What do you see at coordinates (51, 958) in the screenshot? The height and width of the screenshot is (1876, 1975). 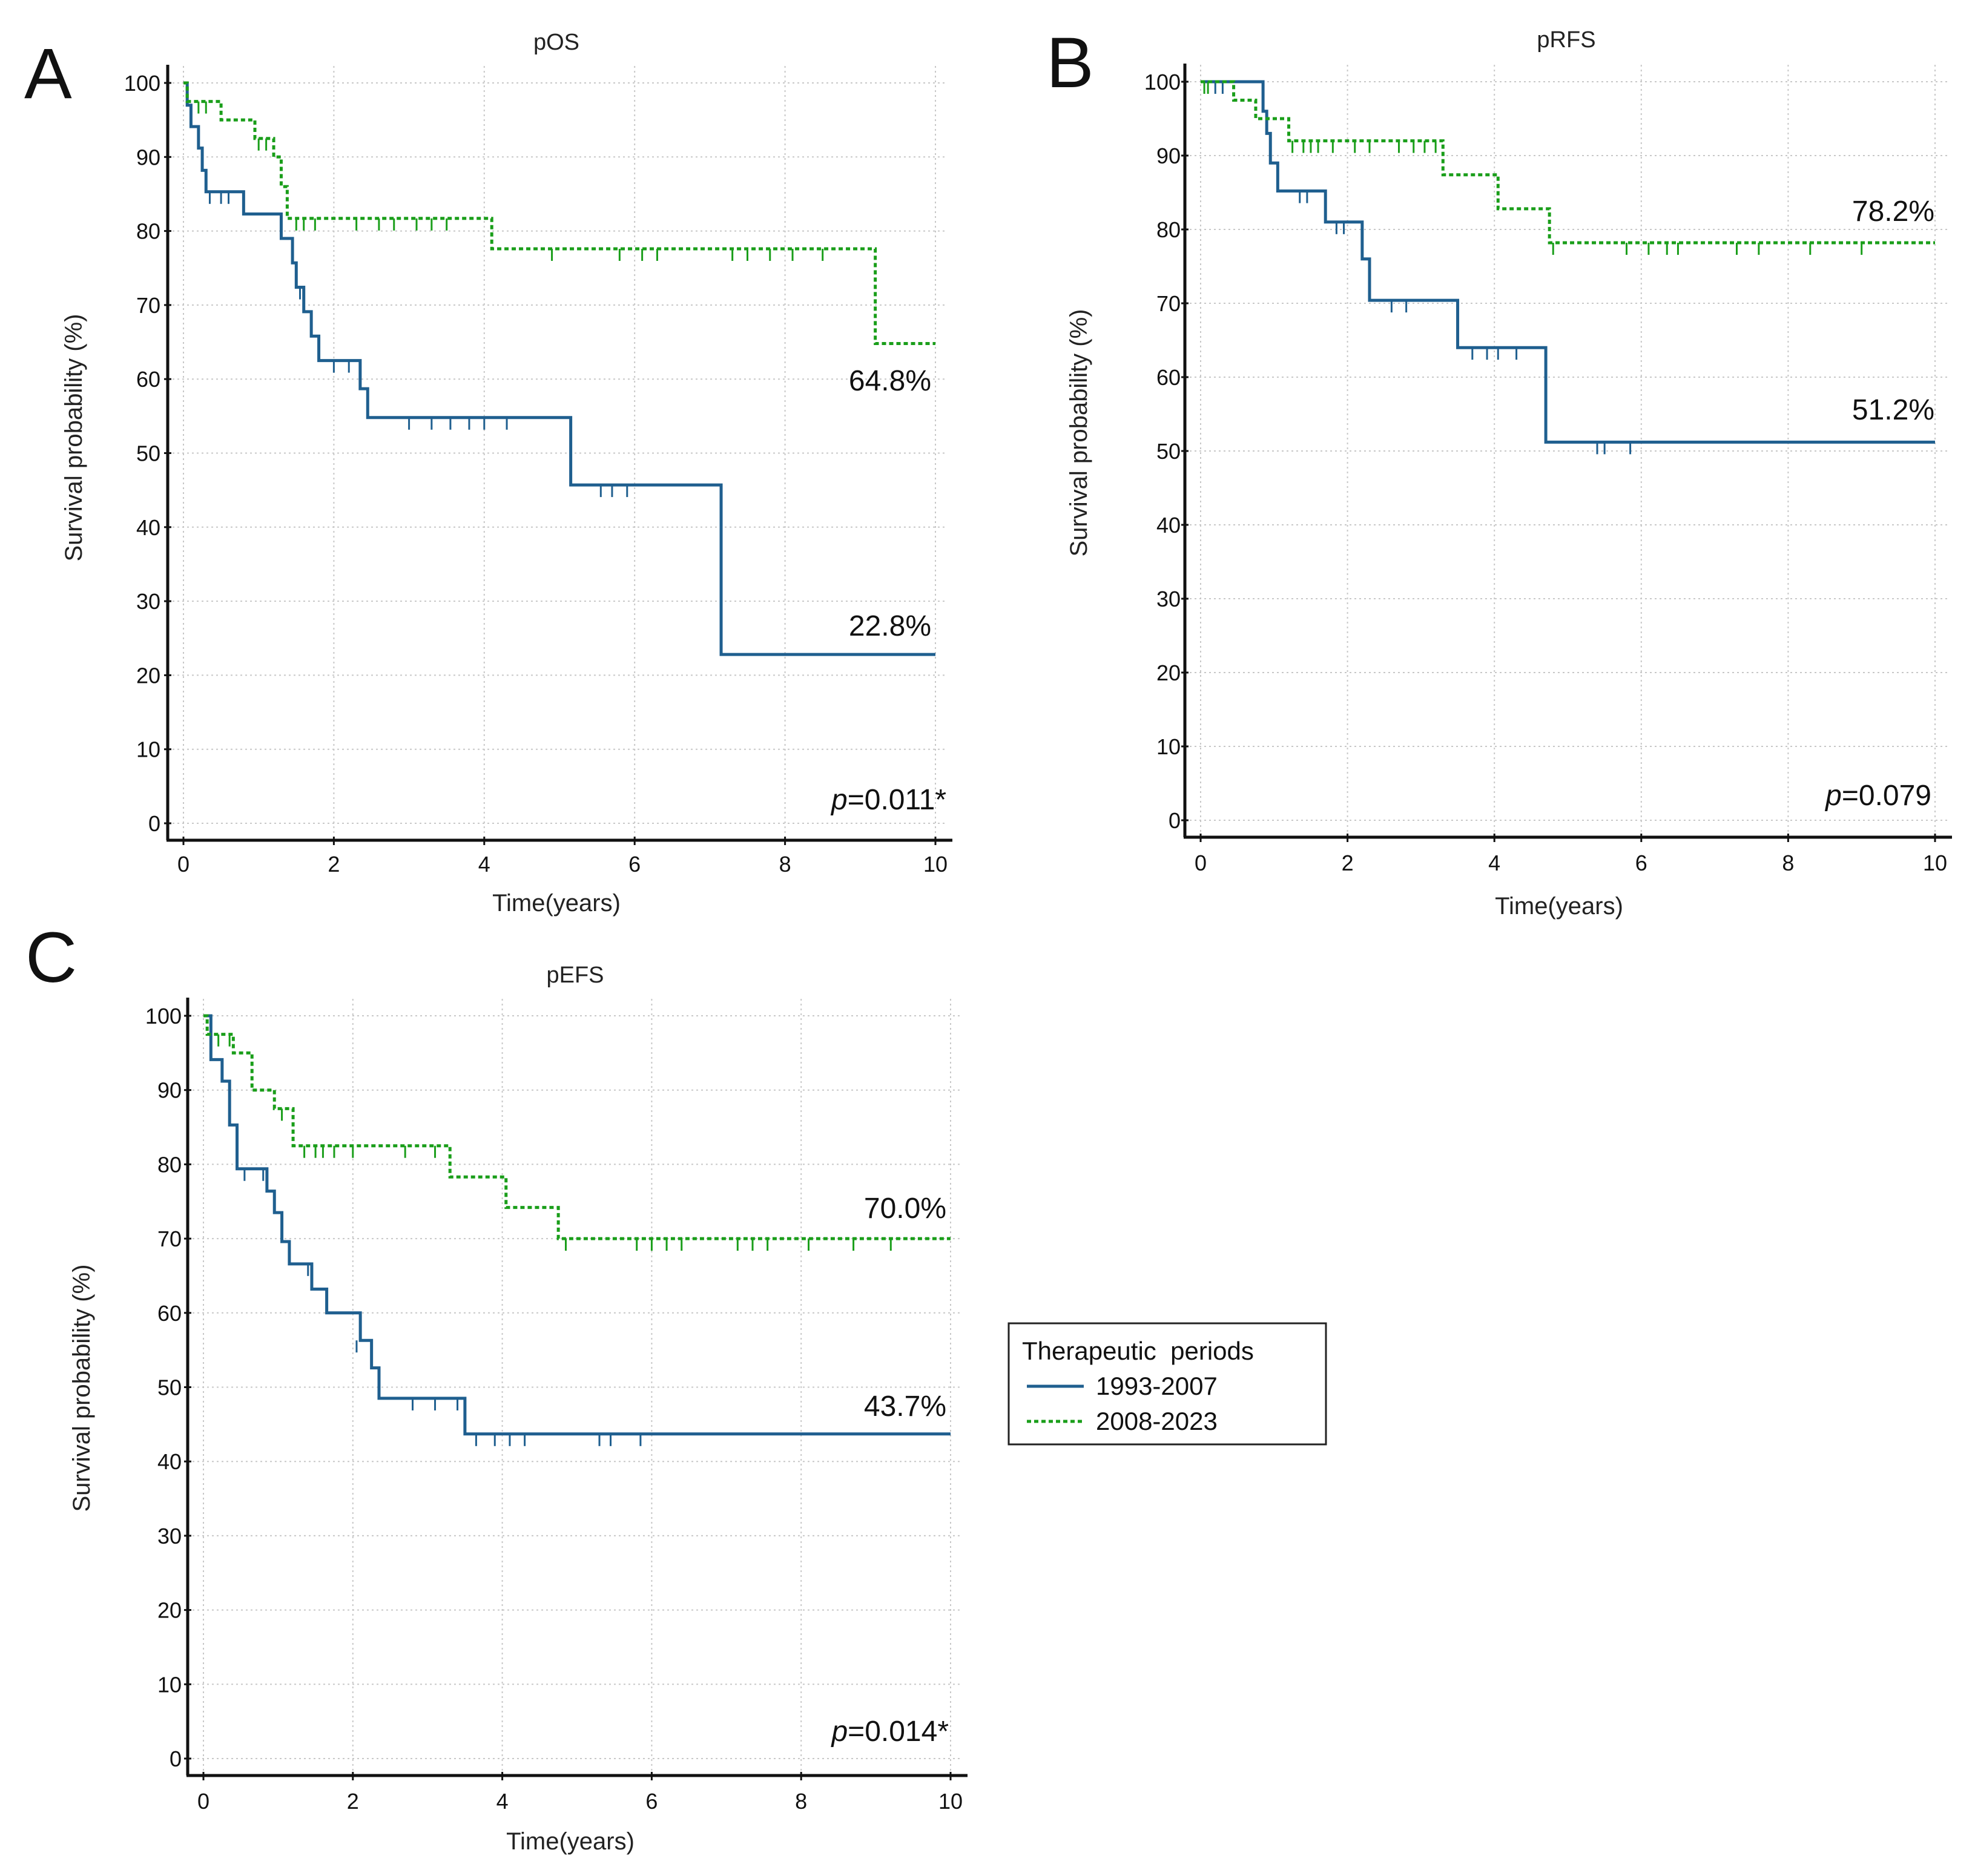 I see `panel-label: C` at bounding box center [51, 958].